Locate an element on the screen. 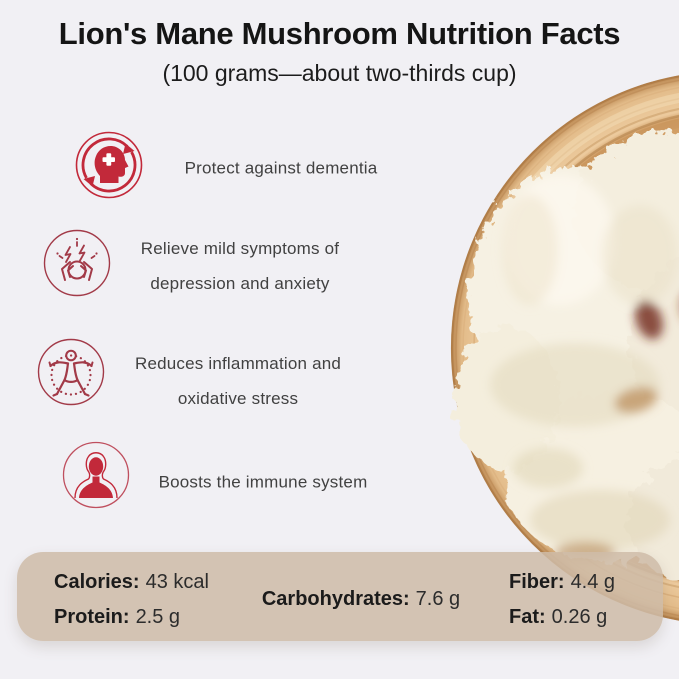  carbohydrates-label: Carbohydrates: is located at coordinates (335, 599).